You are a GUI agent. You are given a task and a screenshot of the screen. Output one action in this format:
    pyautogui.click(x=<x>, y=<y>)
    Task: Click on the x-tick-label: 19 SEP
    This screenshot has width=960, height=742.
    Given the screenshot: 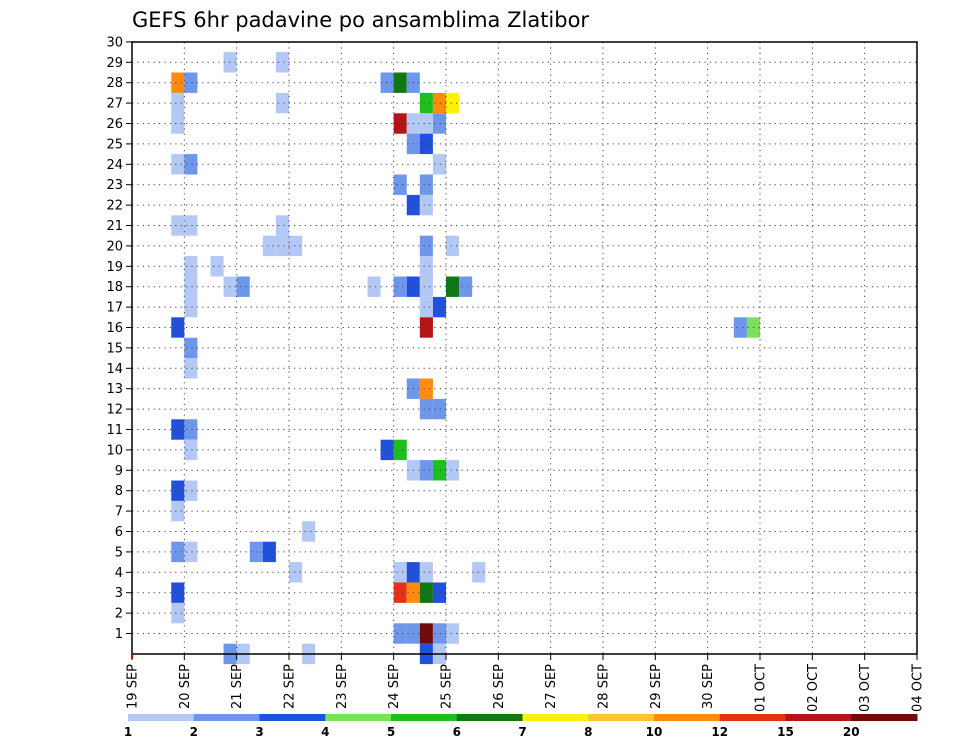 What is the action you would take?
    pyautogui.click(x=133, y=686)
    